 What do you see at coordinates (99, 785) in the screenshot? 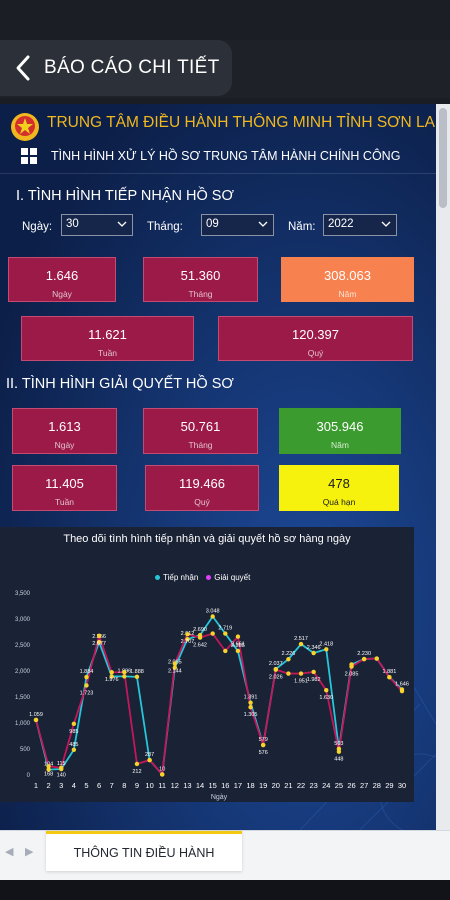
I see `x-tick-label: 6` at bounding box center [99, 785].